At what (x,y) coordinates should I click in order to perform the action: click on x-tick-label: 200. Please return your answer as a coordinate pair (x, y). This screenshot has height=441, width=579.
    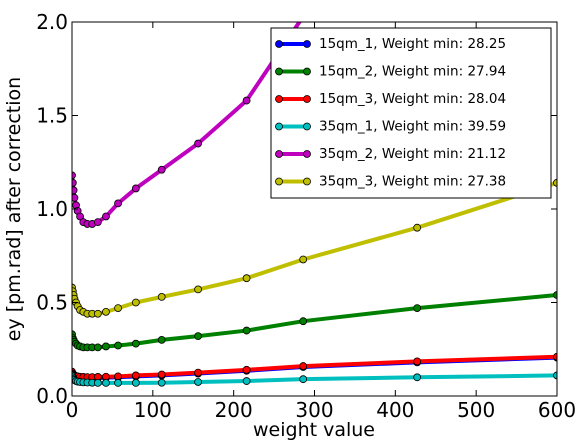
    Looking at the image, I should click on (234, 410).